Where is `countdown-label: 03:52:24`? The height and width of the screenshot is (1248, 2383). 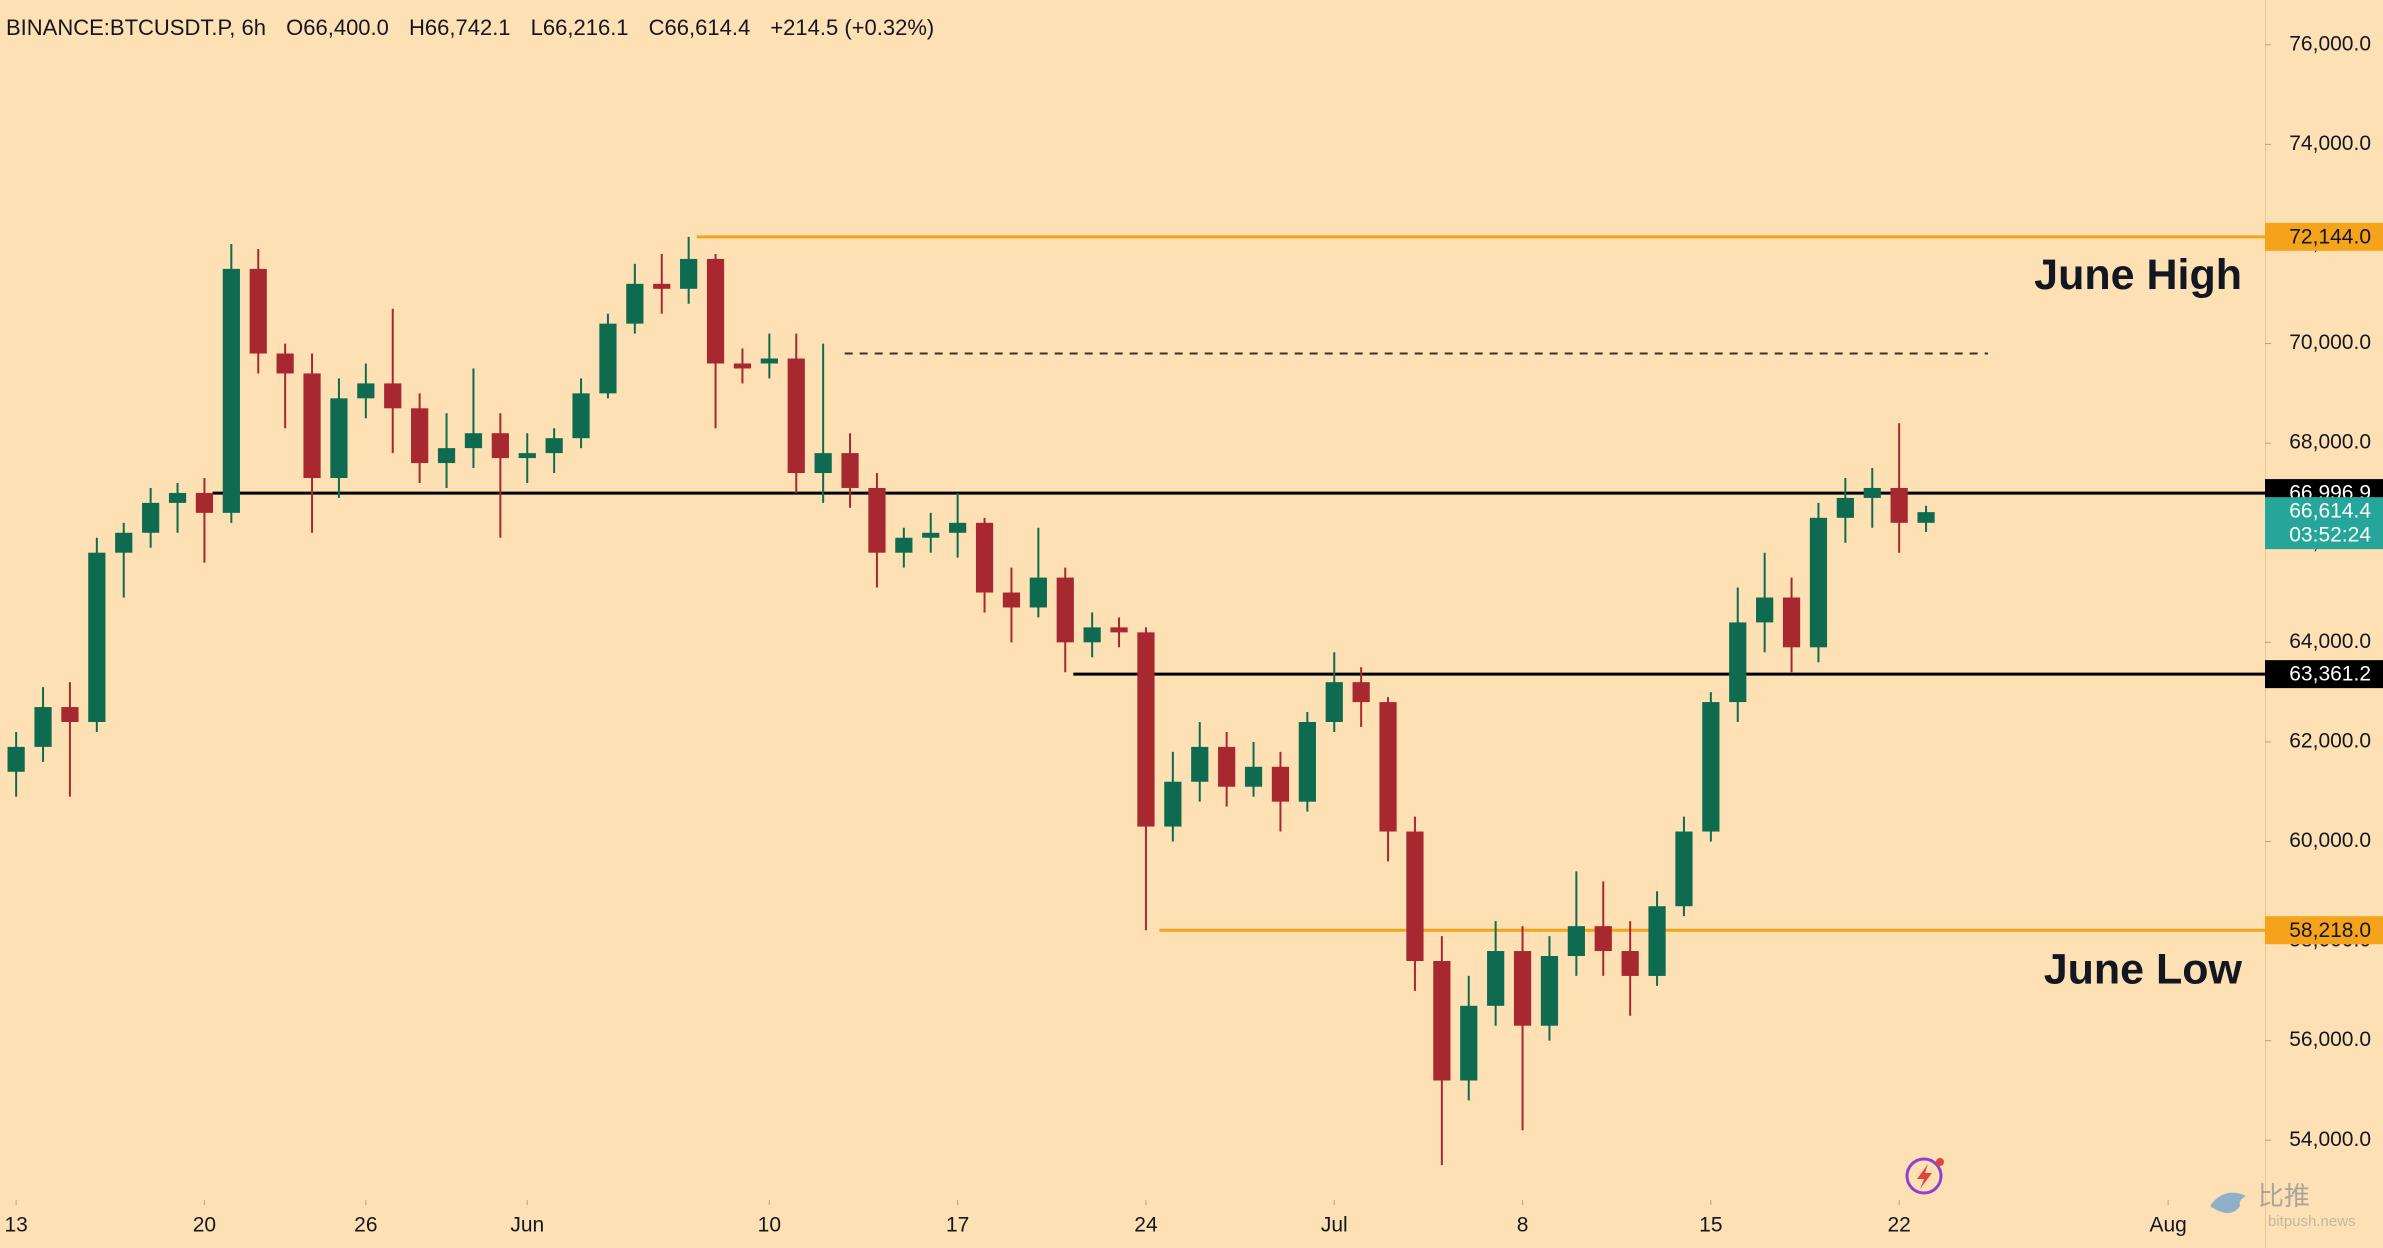 countdown-label: 03:52:24 is located at coordinates (2330, 535).